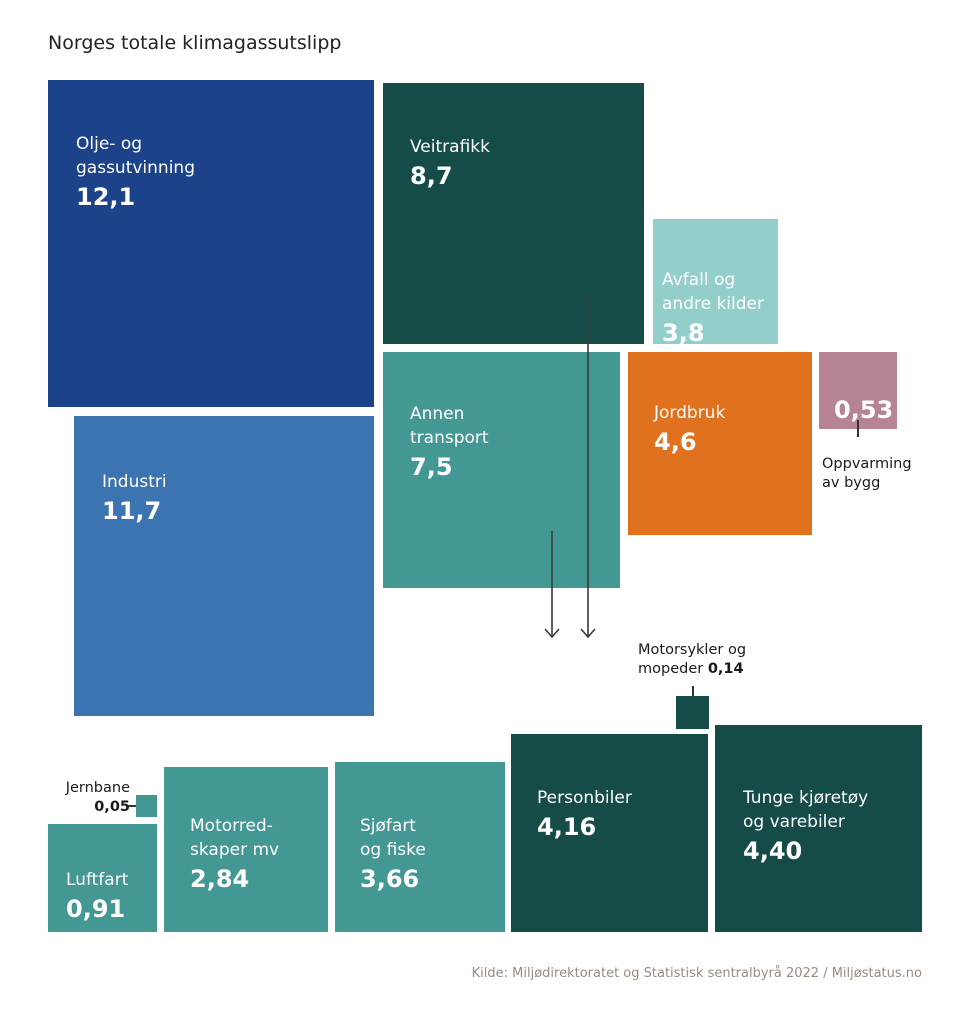 The image size is (960, 1018). Describe the element at coordinates (588, 633) in the screenshot. I see `arrowhead-veitrafikk` at that location.